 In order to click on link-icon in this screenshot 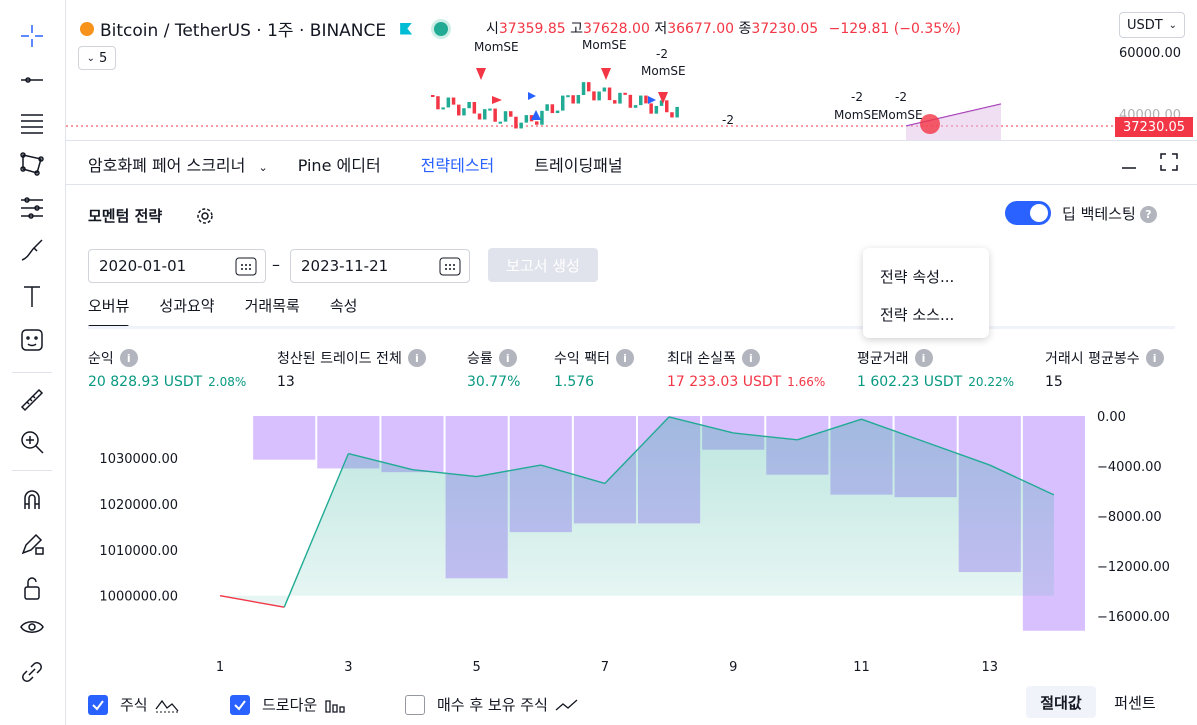, I will do `click(32, 672)`.